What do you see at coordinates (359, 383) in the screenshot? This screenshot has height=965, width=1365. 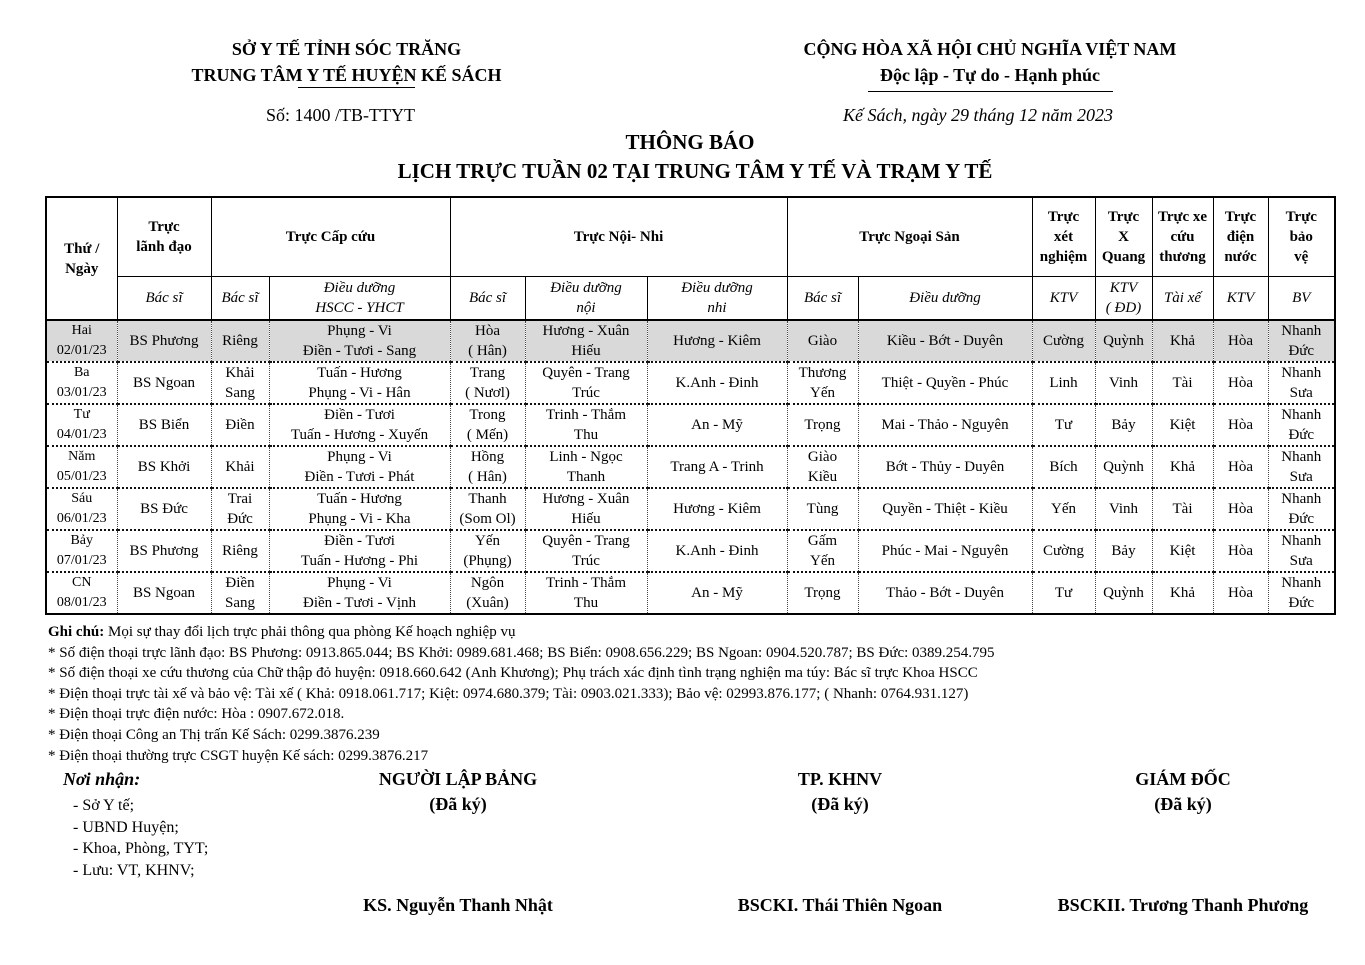 I see `duty-cell: Tuấn - Hương Phụng - Vi - Hân` at bounding box center [359, 383].